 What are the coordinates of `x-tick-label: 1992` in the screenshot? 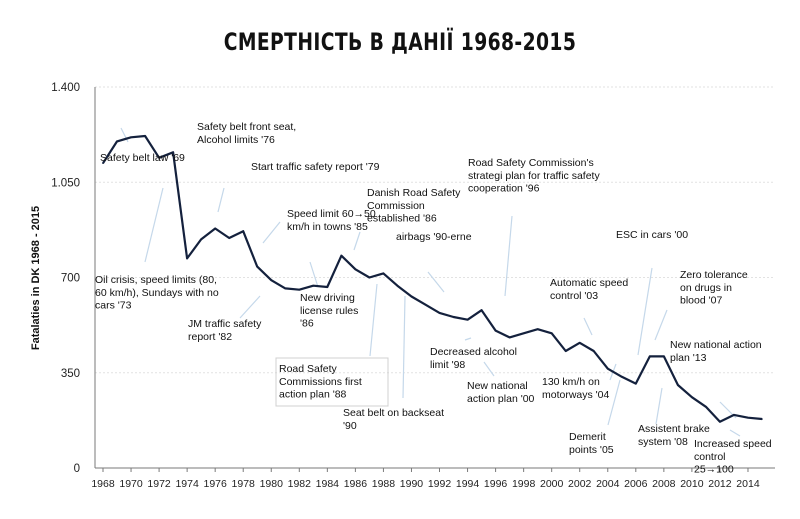 It's located at (440, 484).